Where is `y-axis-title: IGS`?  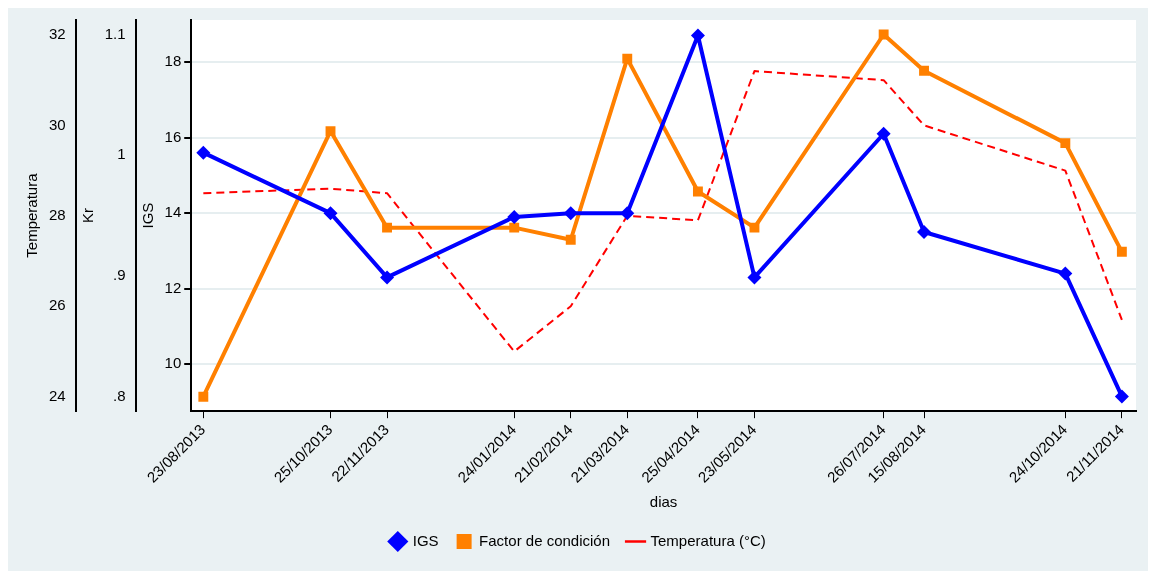 y-axis-title: IGS is located at coordinates (147, 215).